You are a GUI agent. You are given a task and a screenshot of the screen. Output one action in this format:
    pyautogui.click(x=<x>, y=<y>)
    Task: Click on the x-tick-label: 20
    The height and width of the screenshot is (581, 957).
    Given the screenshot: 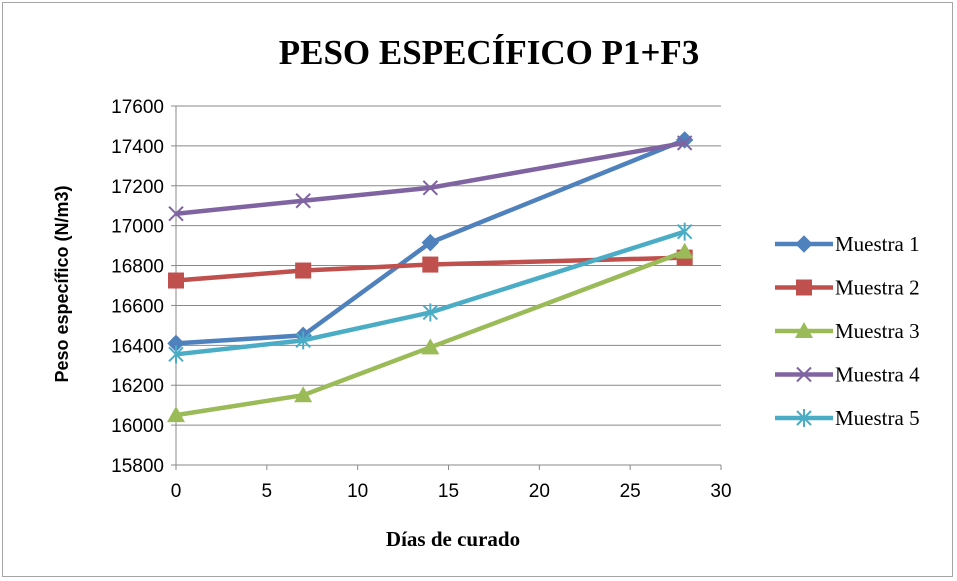 What is the action you would take?
    pyautogui.click(x=539, y=491)
    